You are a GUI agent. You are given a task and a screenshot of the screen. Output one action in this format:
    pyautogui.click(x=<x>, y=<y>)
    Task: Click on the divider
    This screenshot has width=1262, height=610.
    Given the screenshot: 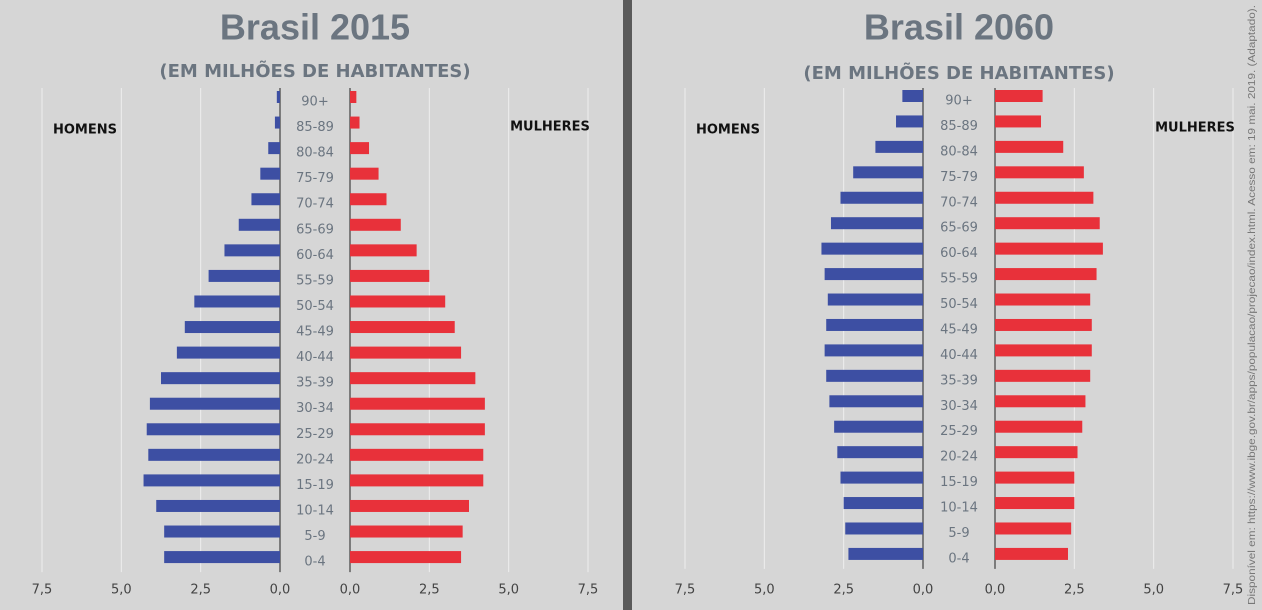 What is the action you would take?
    pyautogui.click(x=627, y=305)
    